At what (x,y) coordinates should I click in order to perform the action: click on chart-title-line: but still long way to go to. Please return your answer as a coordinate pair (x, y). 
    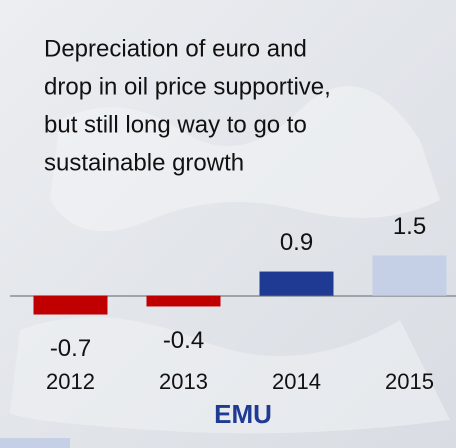
    Looking at the image, I should click on (175, 124).